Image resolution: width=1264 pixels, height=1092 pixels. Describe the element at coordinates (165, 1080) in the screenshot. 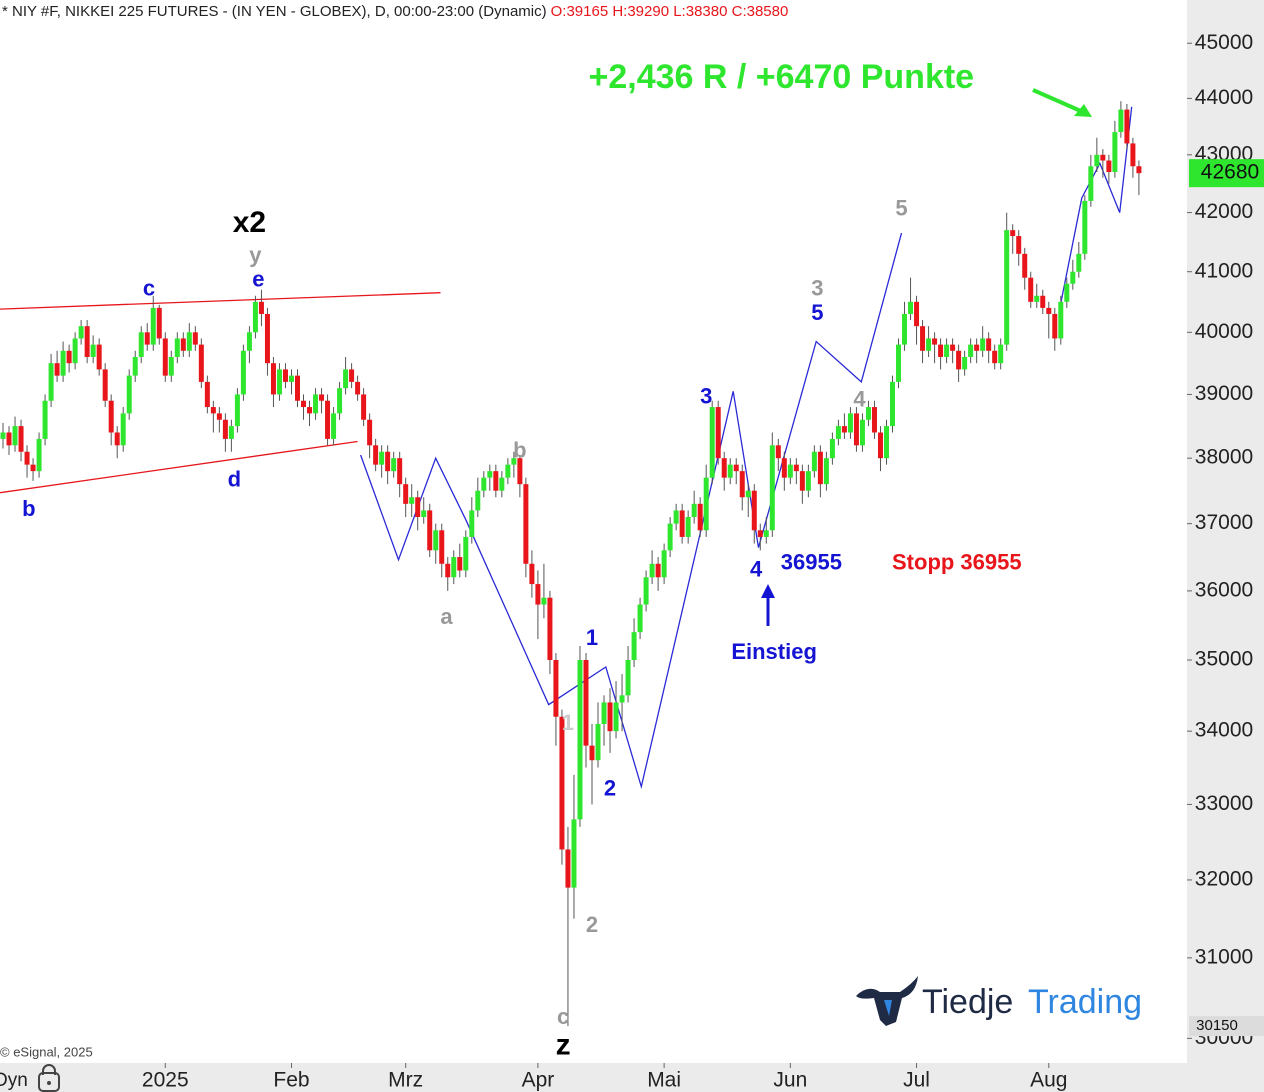

I see `x-tick-label: 2025` at that location.